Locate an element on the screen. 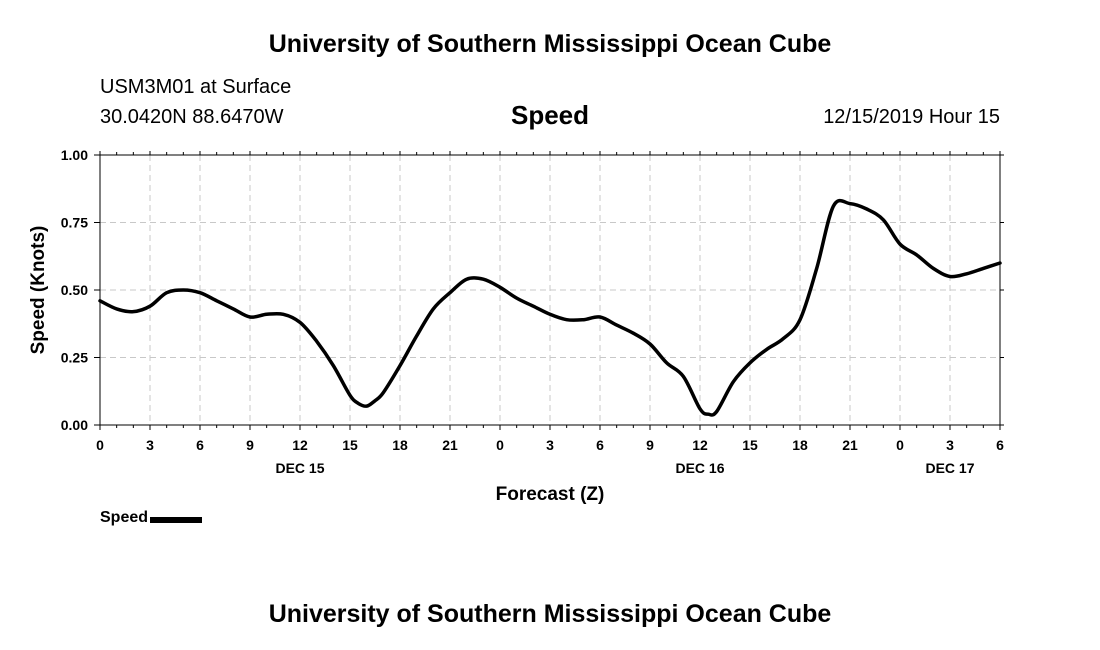 Image resolution: width=1100 pixels, height=650 pixels. x-axis-label: Forecast (Z) is located at coordinates (550, 494).